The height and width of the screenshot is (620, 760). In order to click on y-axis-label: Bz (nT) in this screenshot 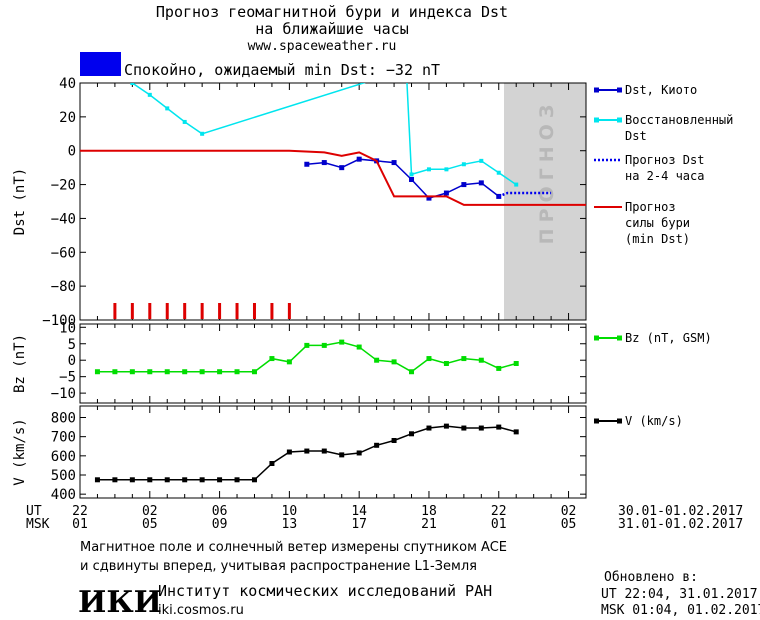, I will do `click(20, 363)`.